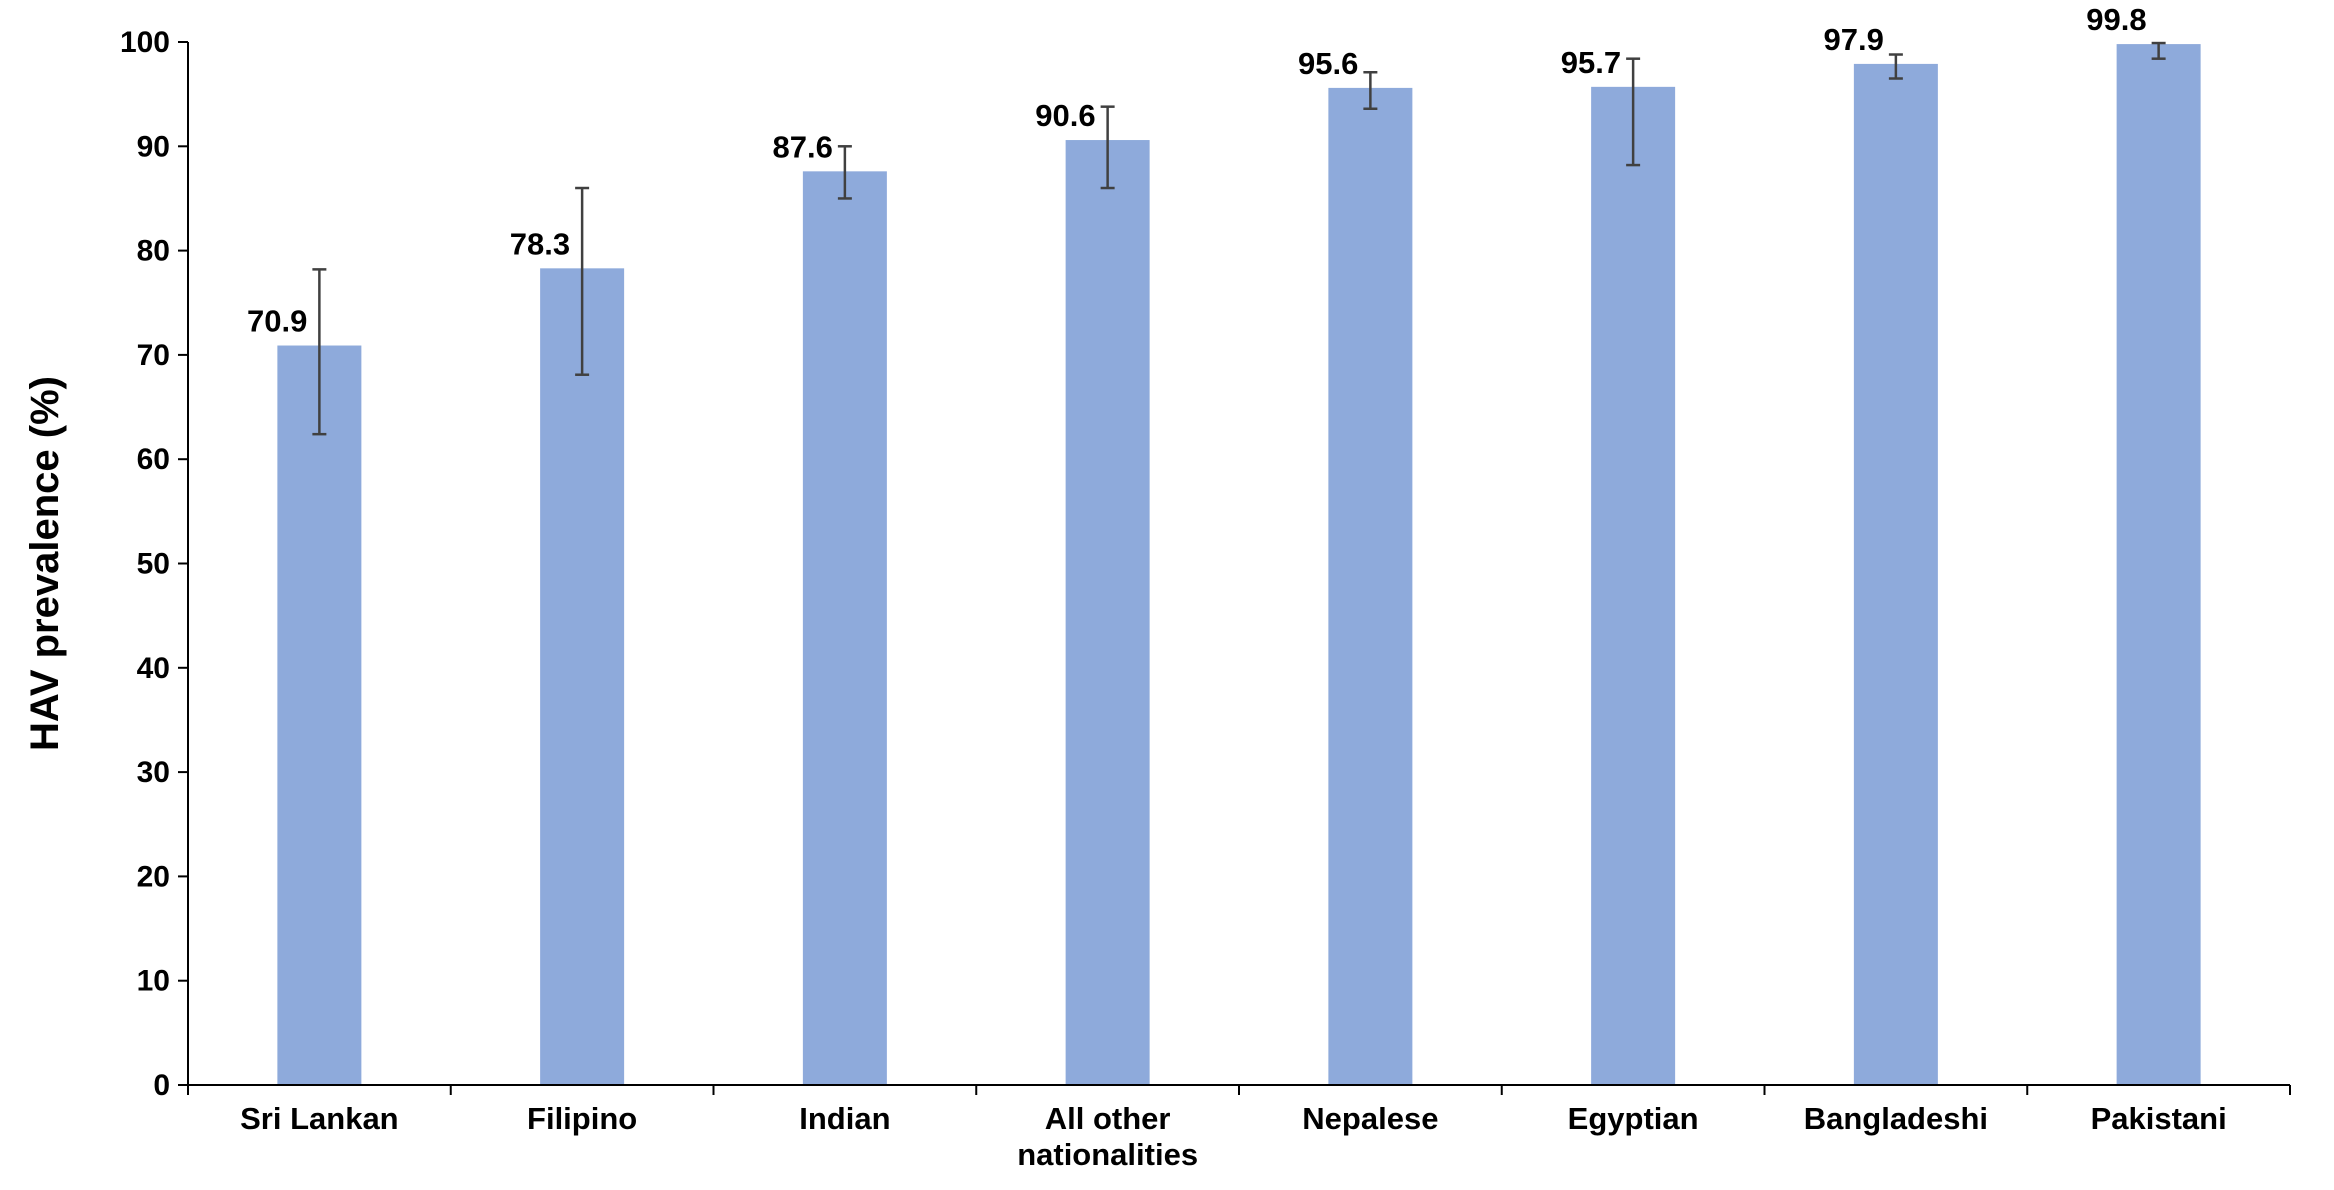  Describe the element at coordinates (1065, 115) in the screenshot. I see `data-label: 90.6` at that location.